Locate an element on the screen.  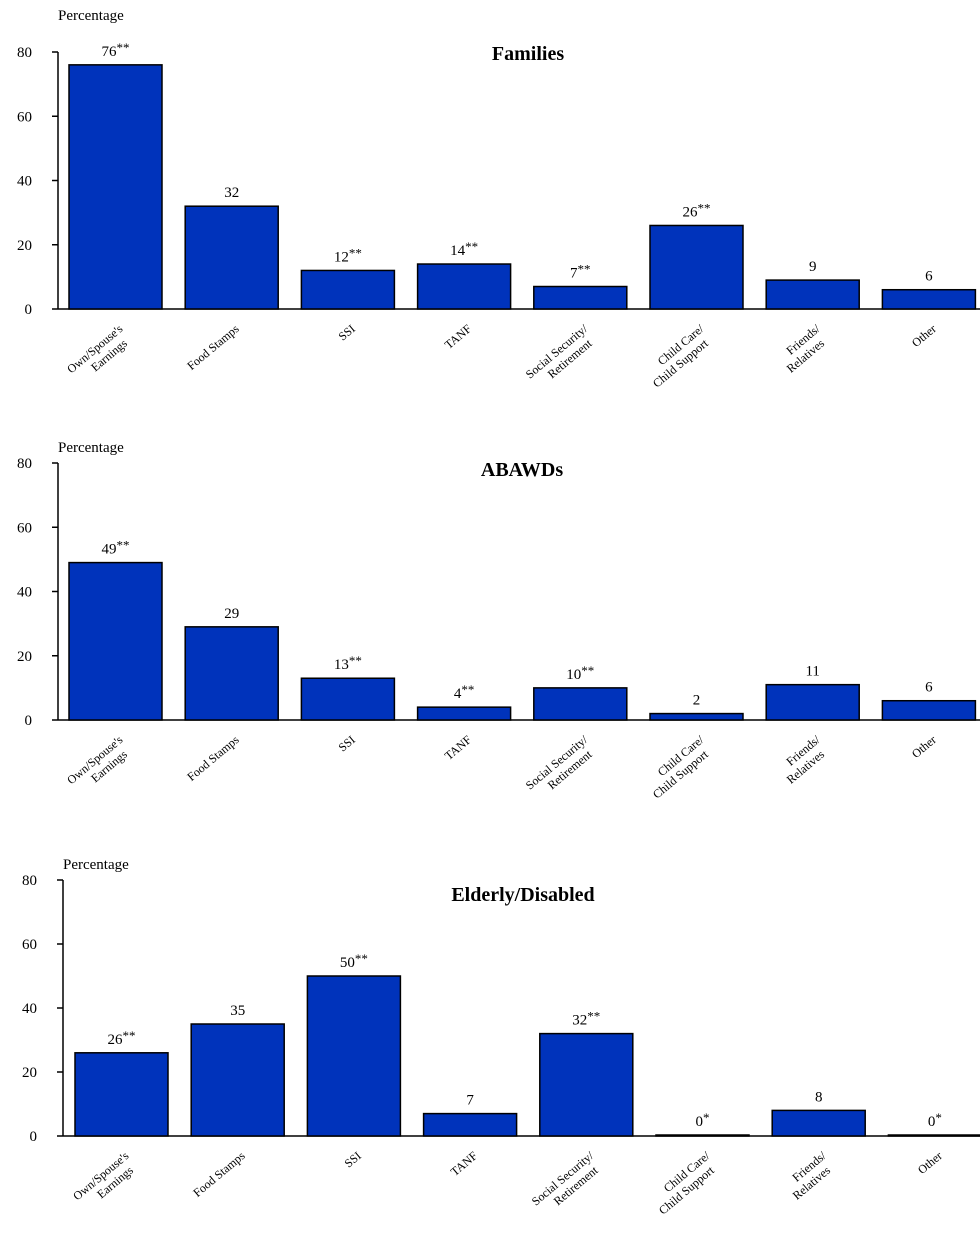
chart-title: Families is located at coordinates (528, 54).